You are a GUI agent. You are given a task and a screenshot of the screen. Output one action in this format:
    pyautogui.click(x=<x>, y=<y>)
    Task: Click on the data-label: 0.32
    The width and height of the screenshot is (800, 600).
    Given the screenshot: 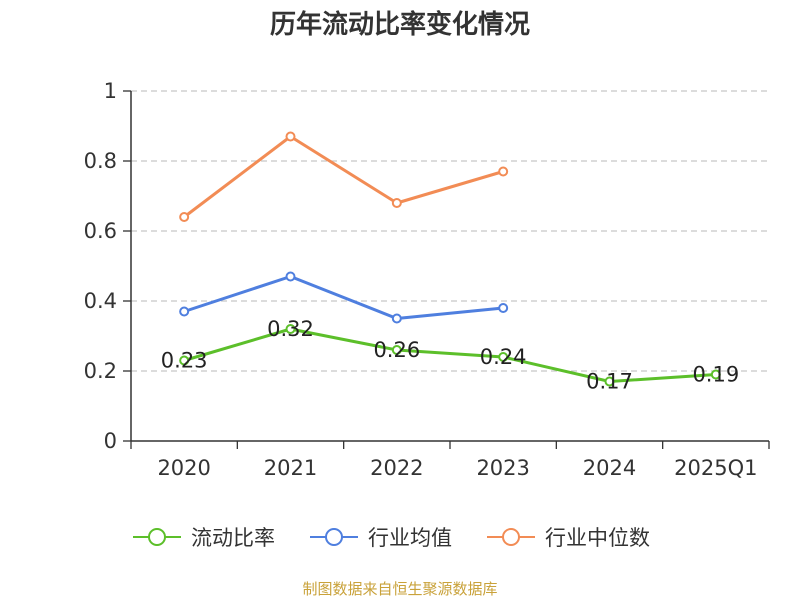 What is the action you would take?
    pyautogui.click(x=290, y=329)
    